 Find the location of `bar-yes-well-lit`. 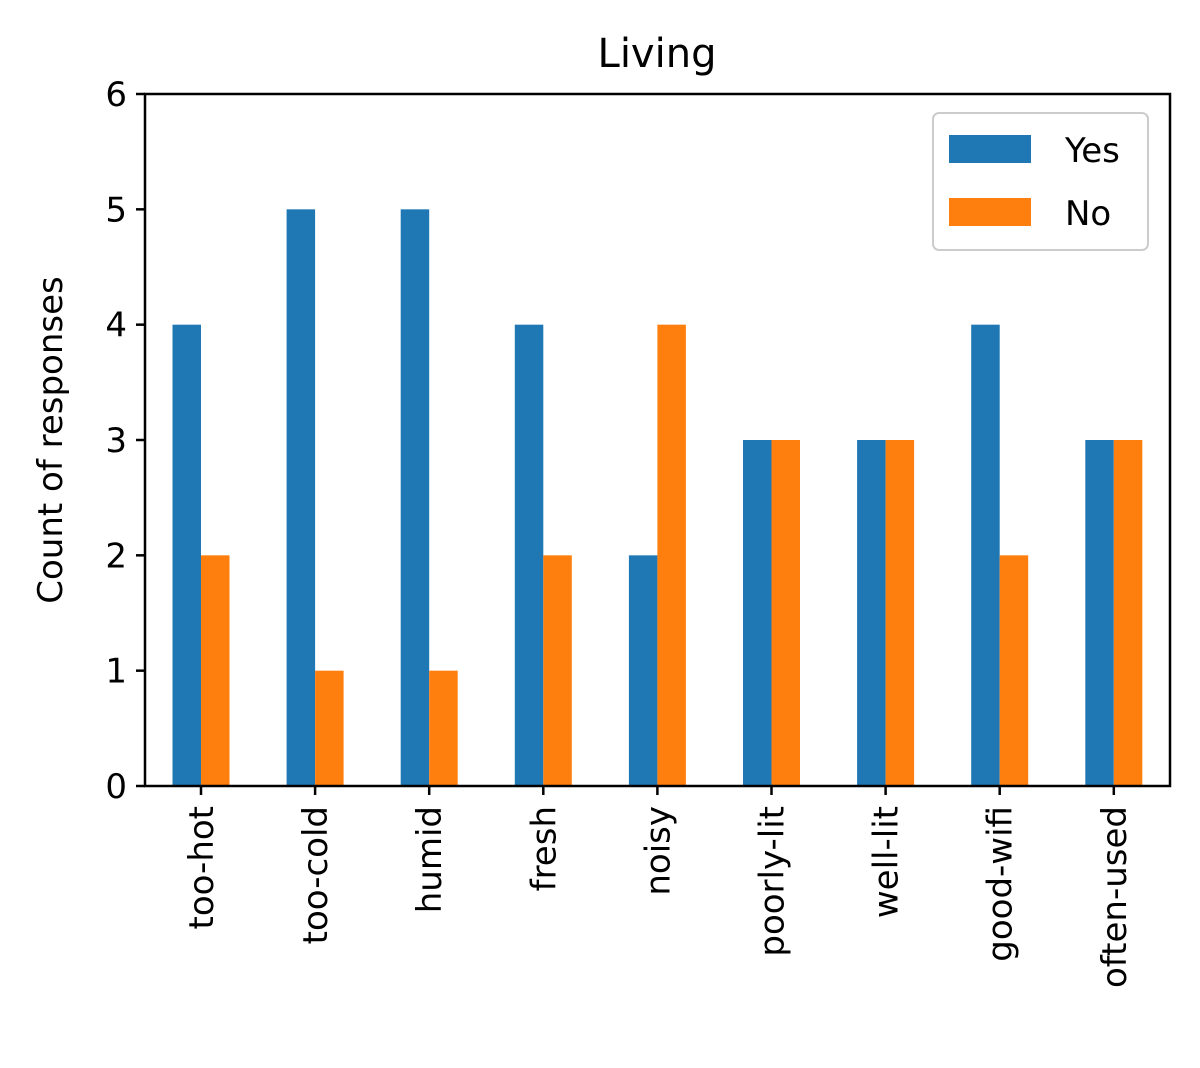

bar-yes-well-lit is located at coordinates (871, 613).